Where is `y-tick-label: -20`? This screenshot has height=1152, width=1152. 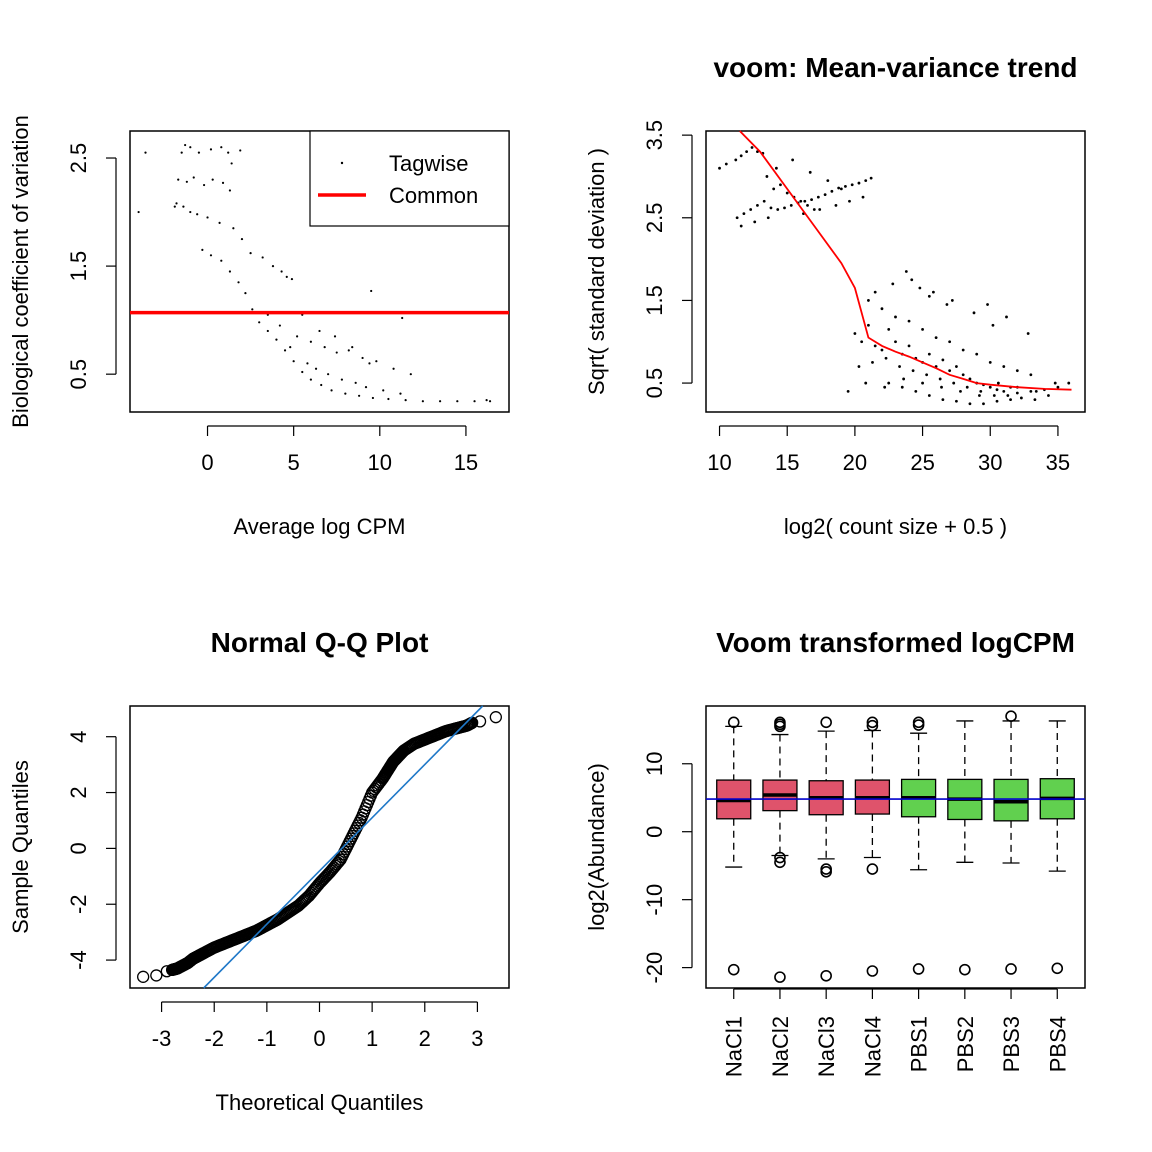 y-tick-label: -20 is located at coordinates (654, 968).